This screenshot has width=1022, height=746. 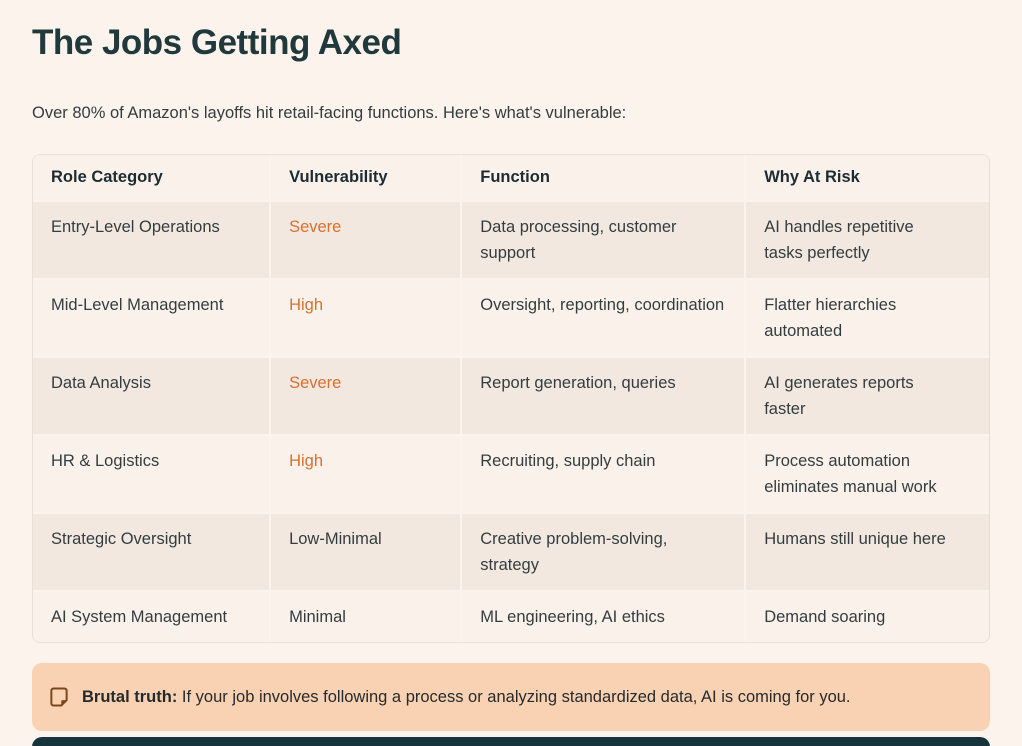 I want to click on cell-role-category: Data Analysis, so click(x=152, y=395).